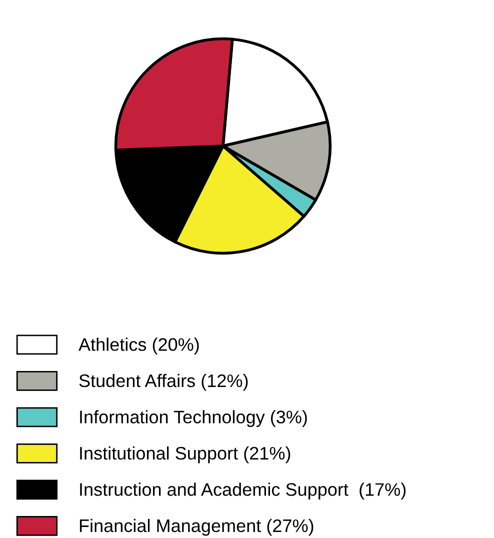 Image resolution: width=494 pixels, height=538 pixels. What do you see at coordinates (185, 455) in the screenshot?
I see `legend-label: Institutional Support (21%)` at bounding box center [185, 455].